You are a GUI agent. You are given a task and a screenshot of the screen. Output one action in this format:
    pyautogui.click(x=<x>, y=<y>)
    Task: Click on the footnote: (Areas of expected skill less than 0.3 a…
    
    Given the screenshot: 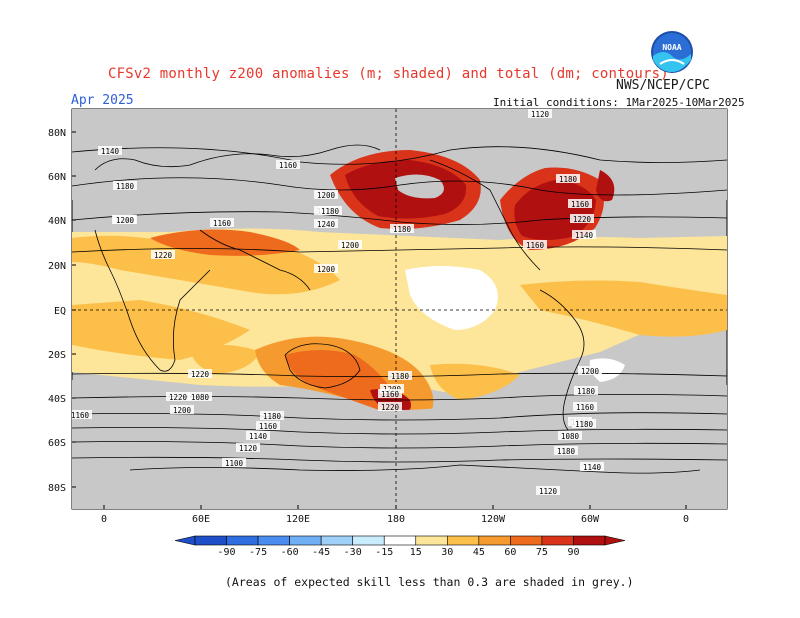 What is the action you would take?
    pyautogui.click(x=429, y=582)
    